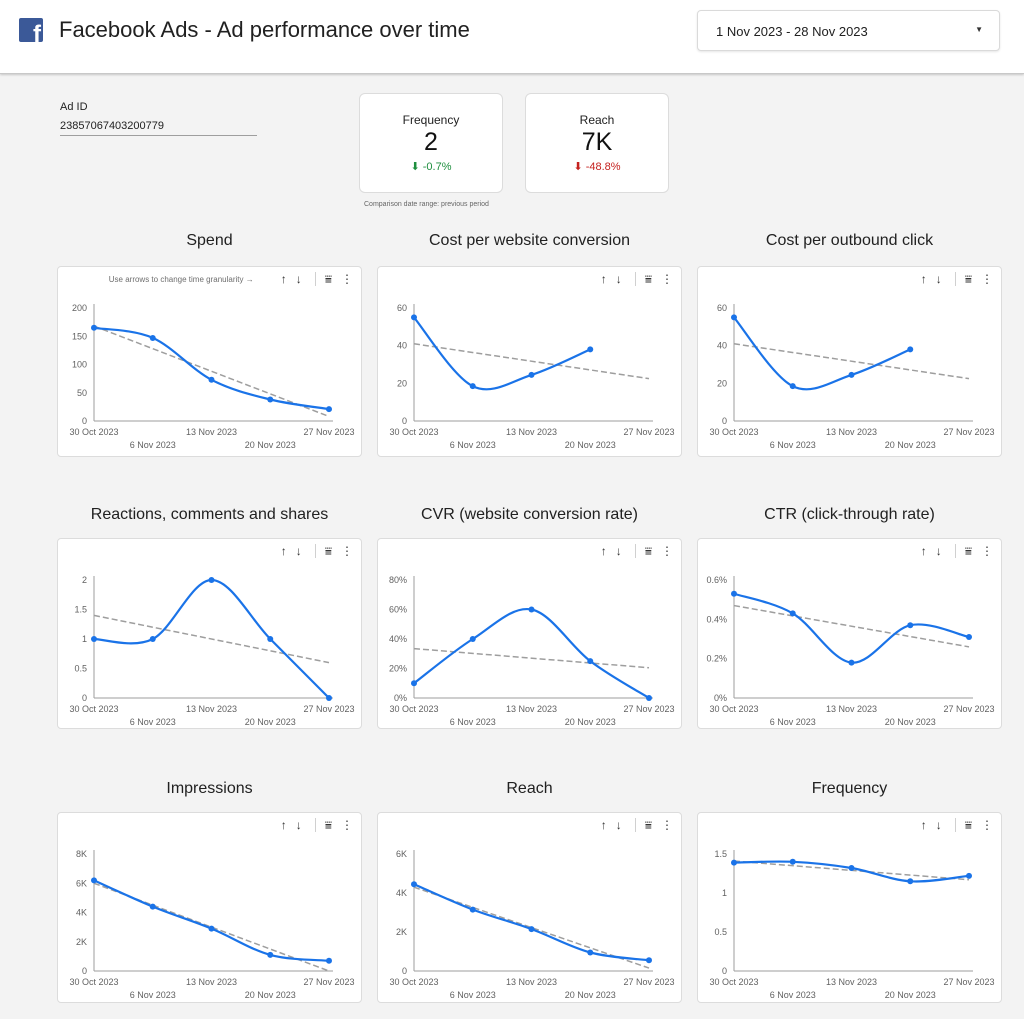 Image resolution: width=1024 pixels, height=1019 pixels. Describe the element at coordinates (158, 128) in the screenshot. I see `ad-id-value: 23857067403200779` at that location.